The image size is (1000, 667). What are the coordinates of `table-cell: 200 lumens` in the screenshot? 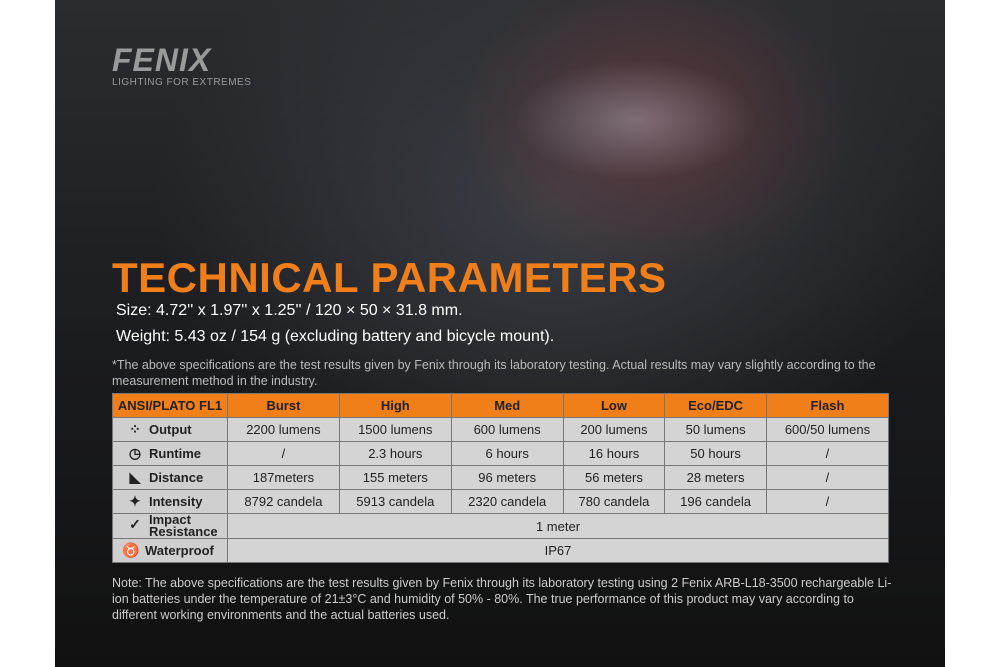 It's located at (614, 429).